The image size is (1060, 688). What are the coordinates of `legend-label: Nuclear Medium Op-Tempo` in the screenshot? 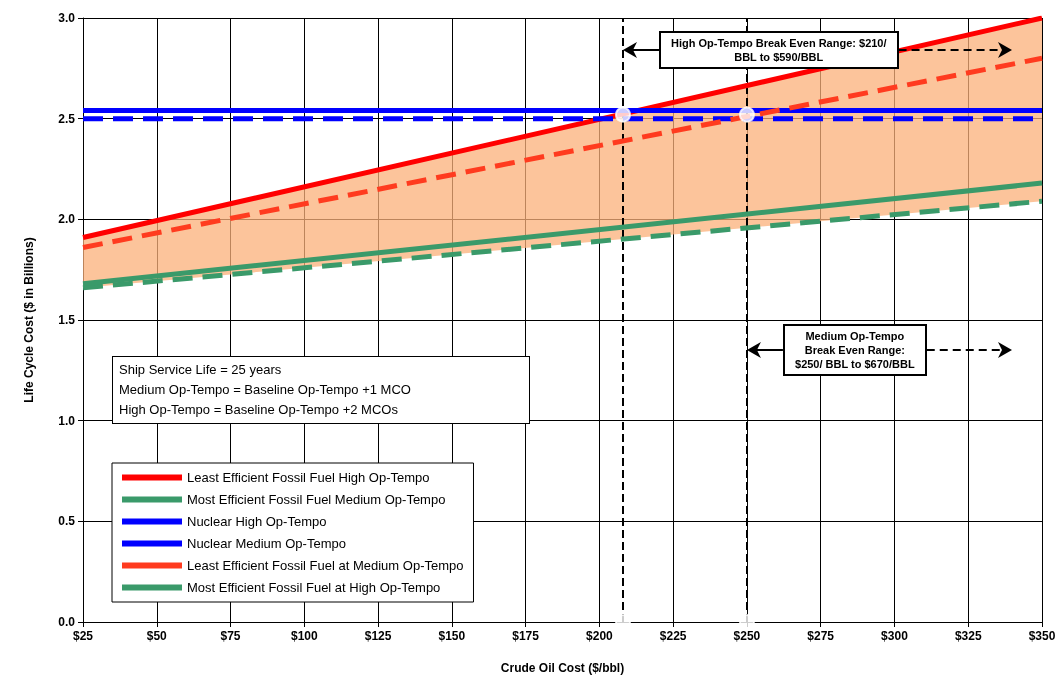 It's located at (266, 543).